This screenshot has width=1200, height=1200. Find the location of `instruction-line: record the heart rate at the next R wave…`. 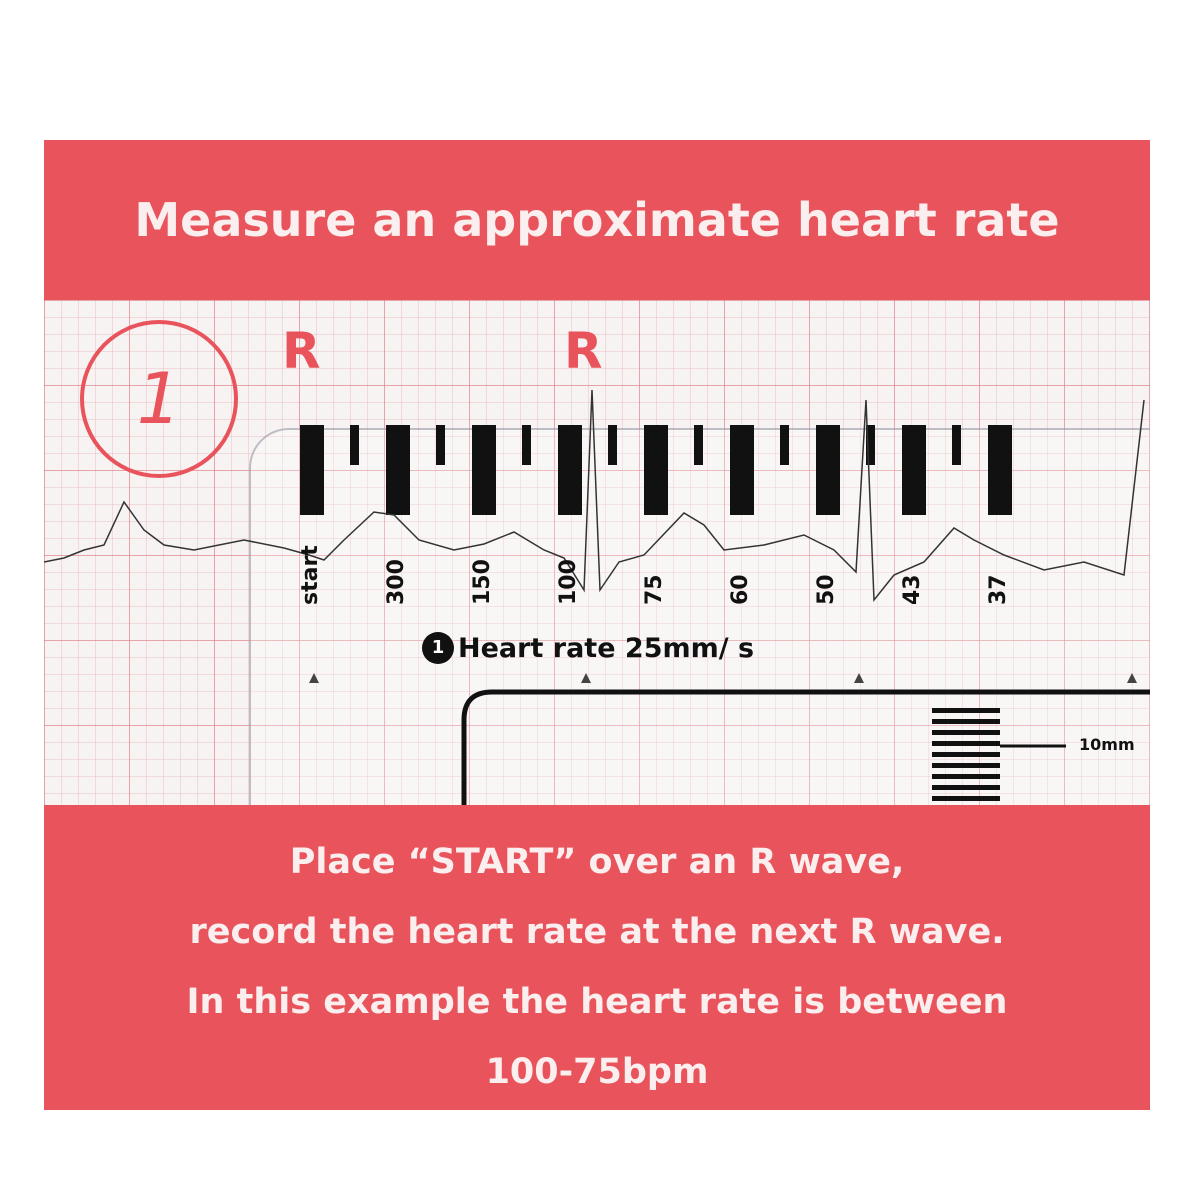

instruction-line: record the heart rate at the next R wave… is located at coordinates (597, 932).